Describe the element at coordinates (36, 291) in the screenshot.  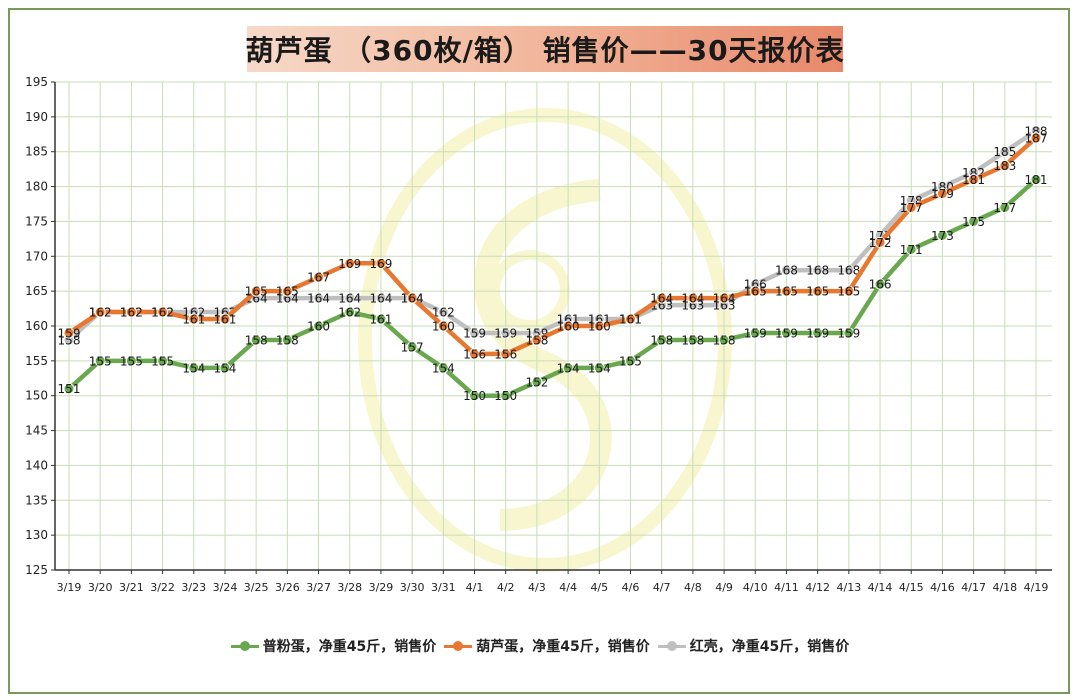
I see `y-tick-label: 165` at that location.